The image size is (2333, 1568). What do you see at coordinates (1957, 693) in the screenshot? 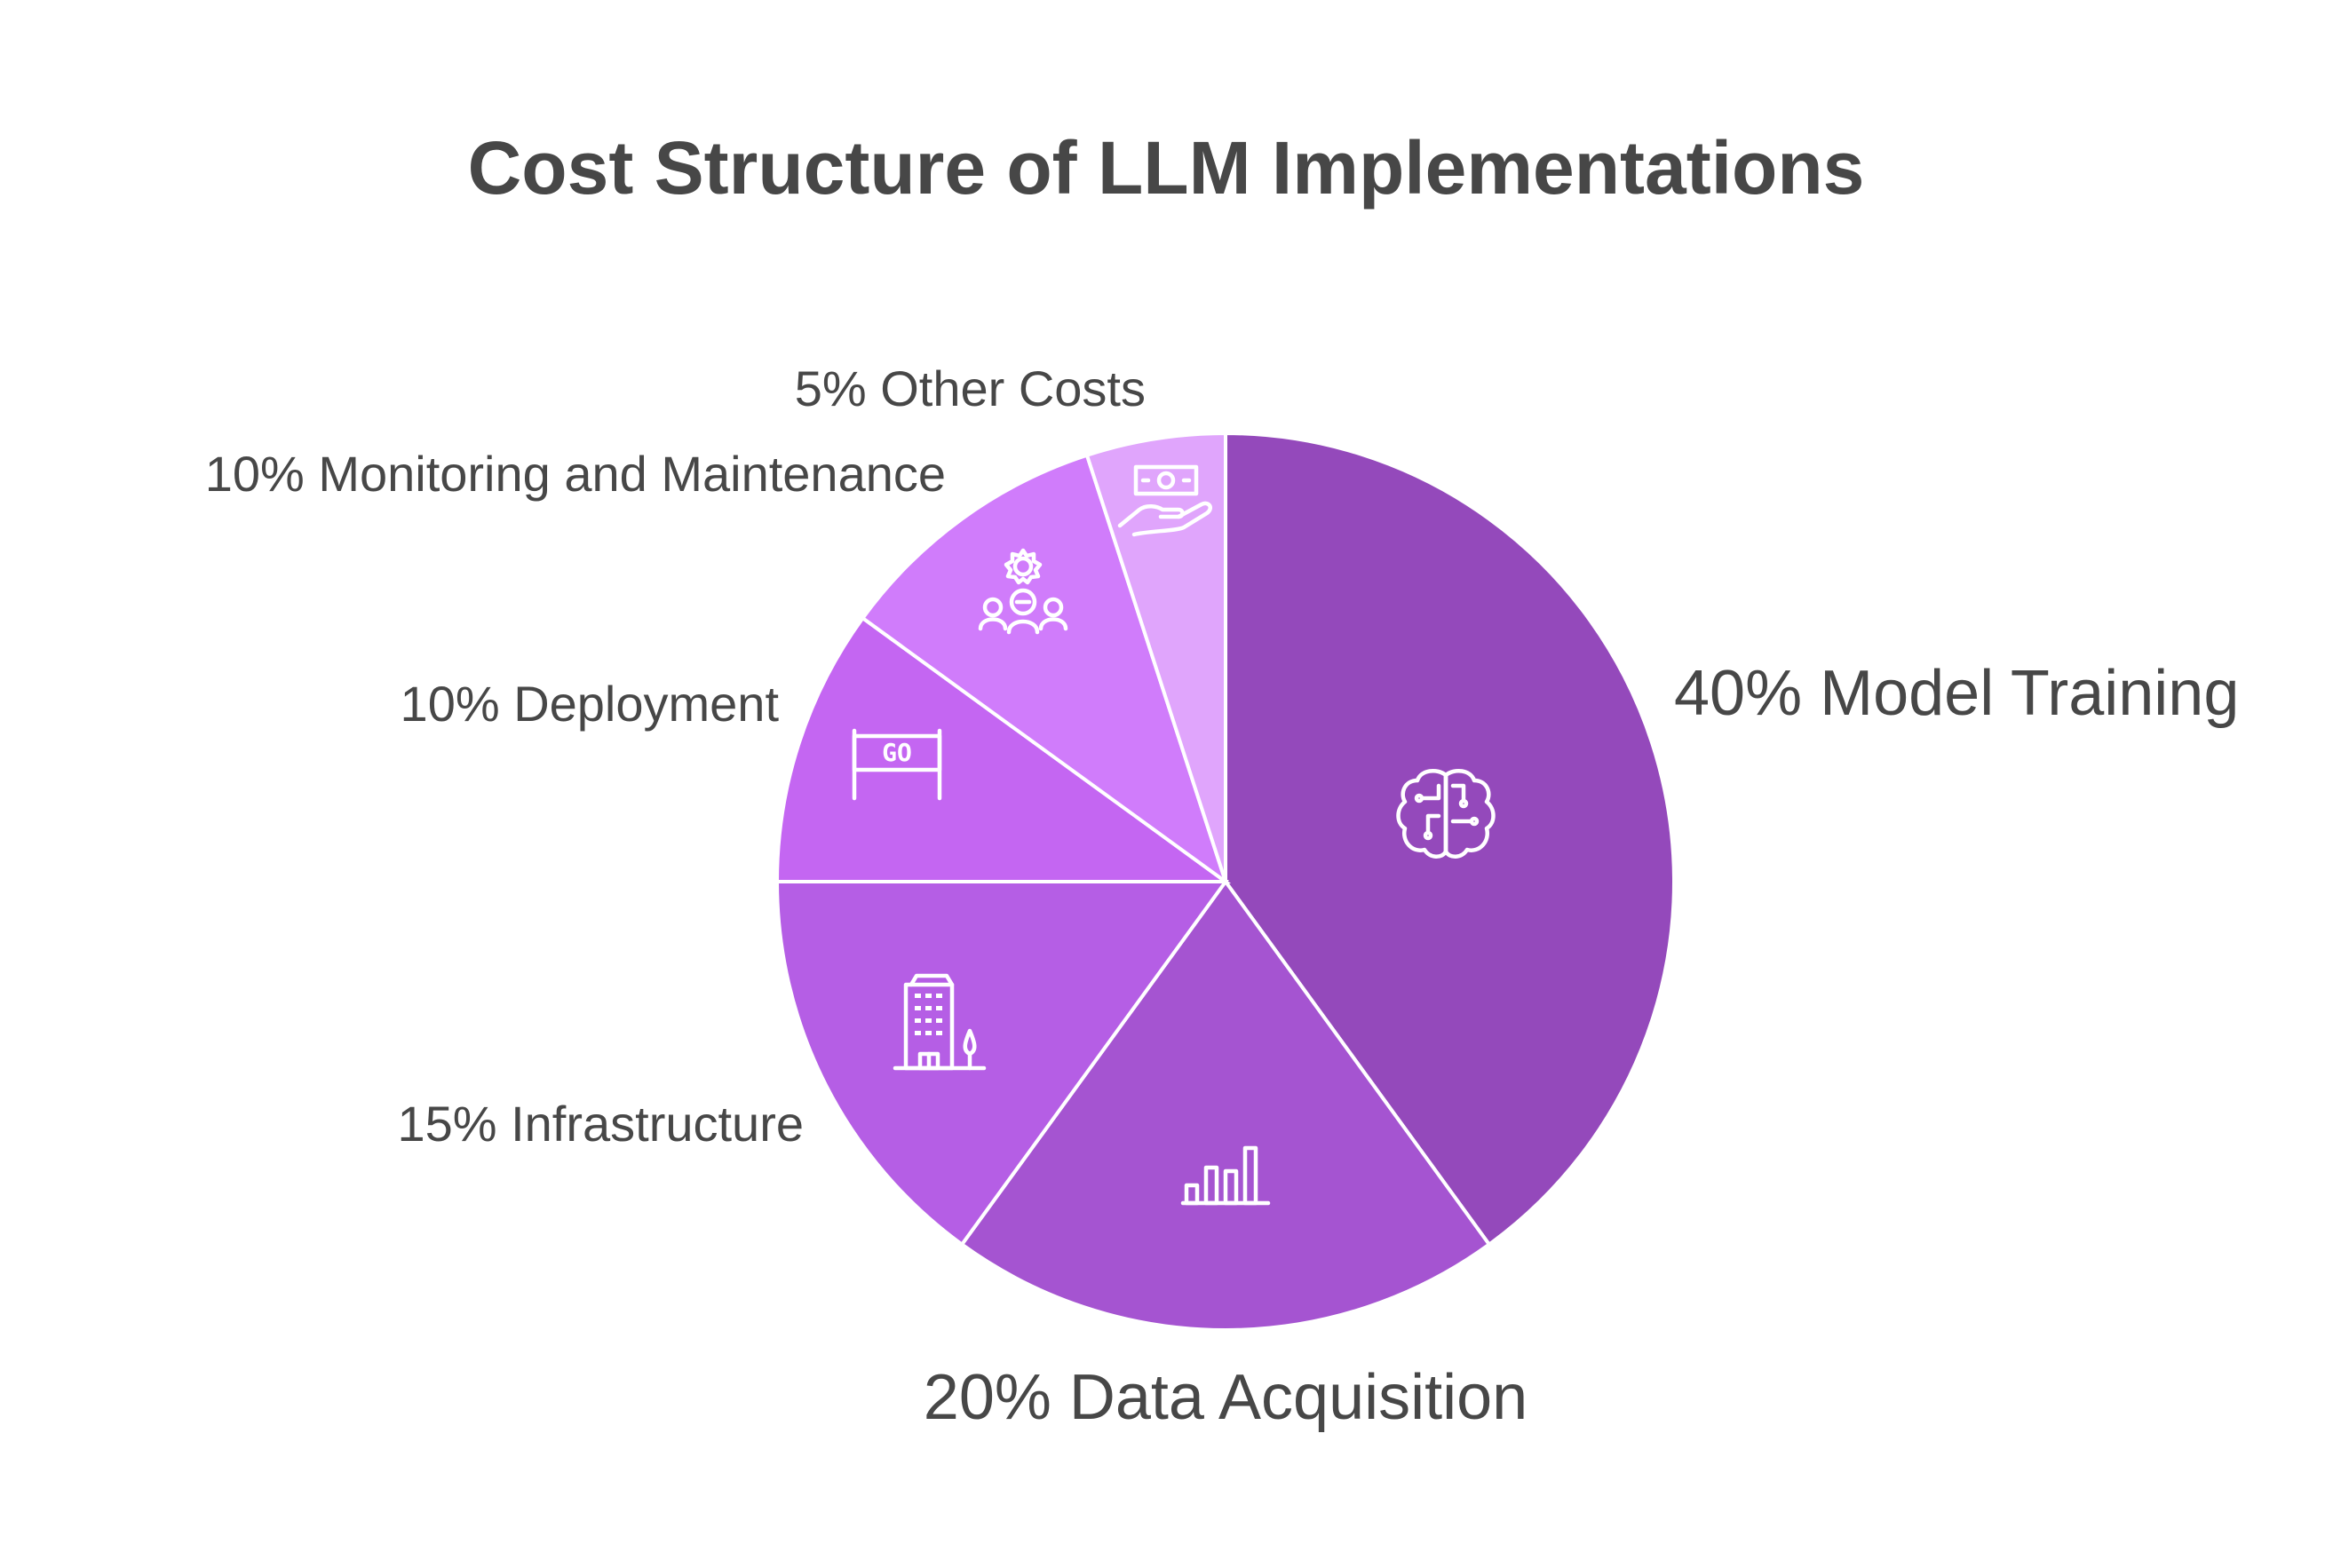
I see `slice-label-model-training: 40% Model Training` at bounding box center [1957, 693].